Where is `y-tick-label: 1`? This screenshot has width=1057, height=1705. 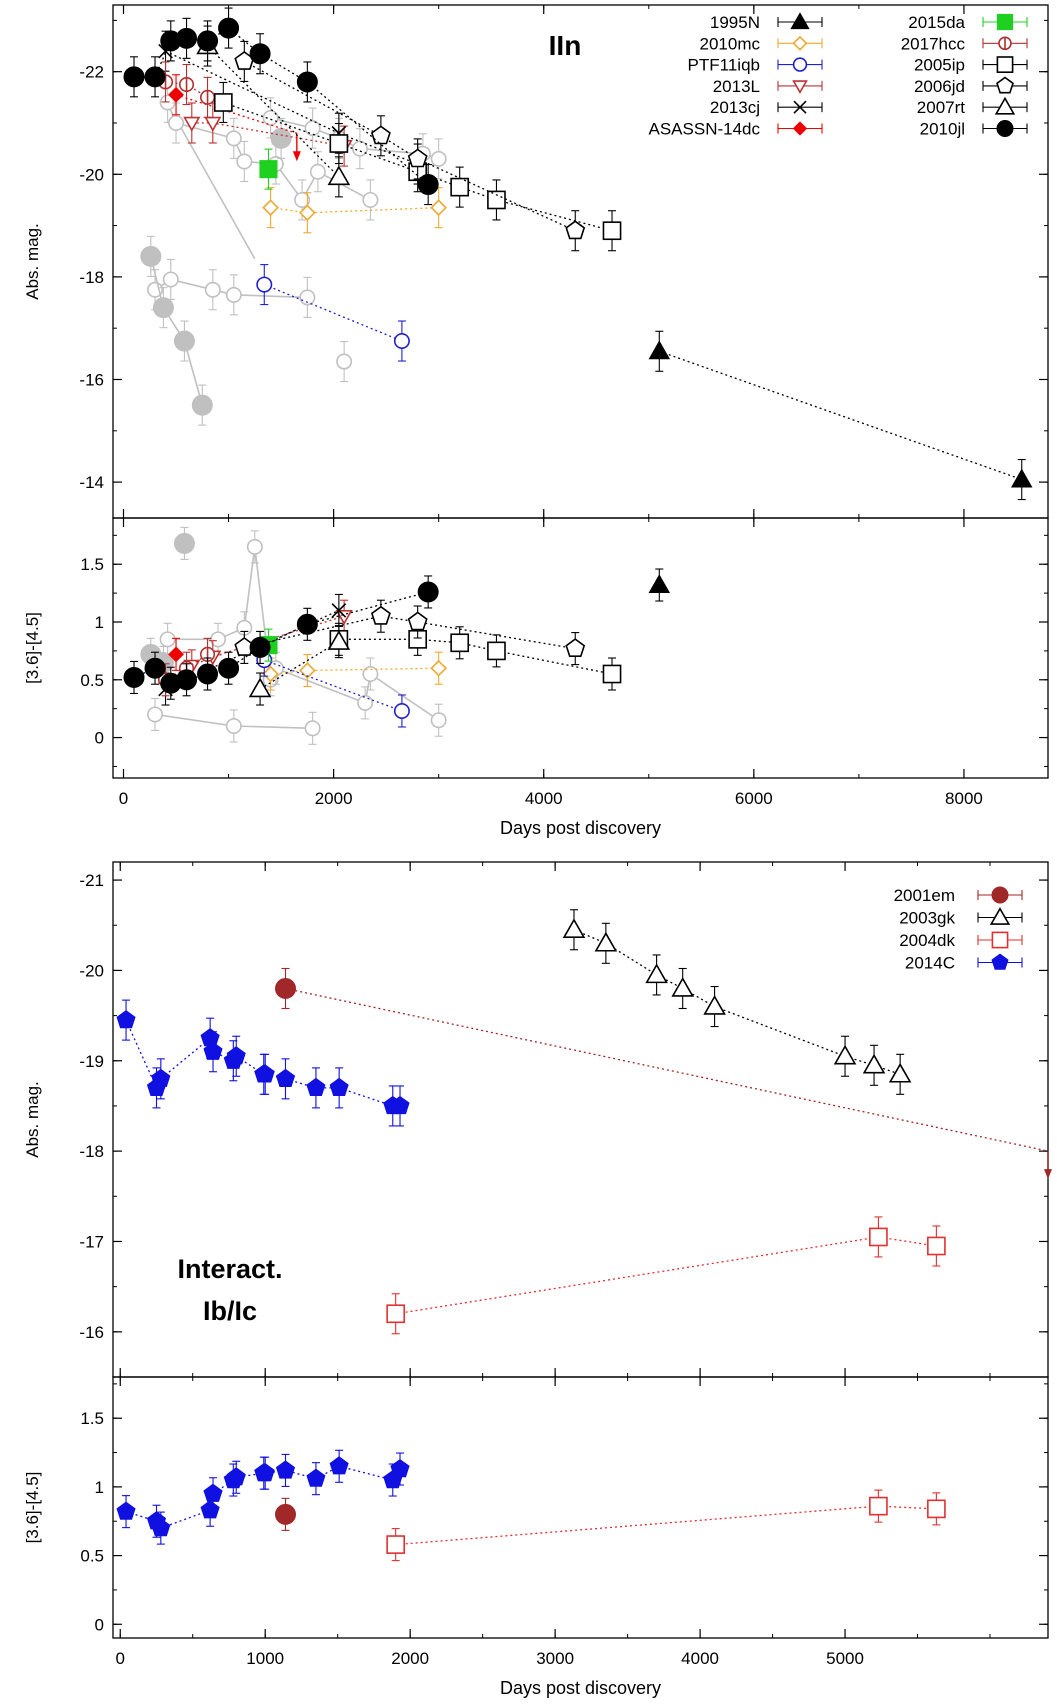 y-tick-label: 1 is located at coordinates (99, 1487).